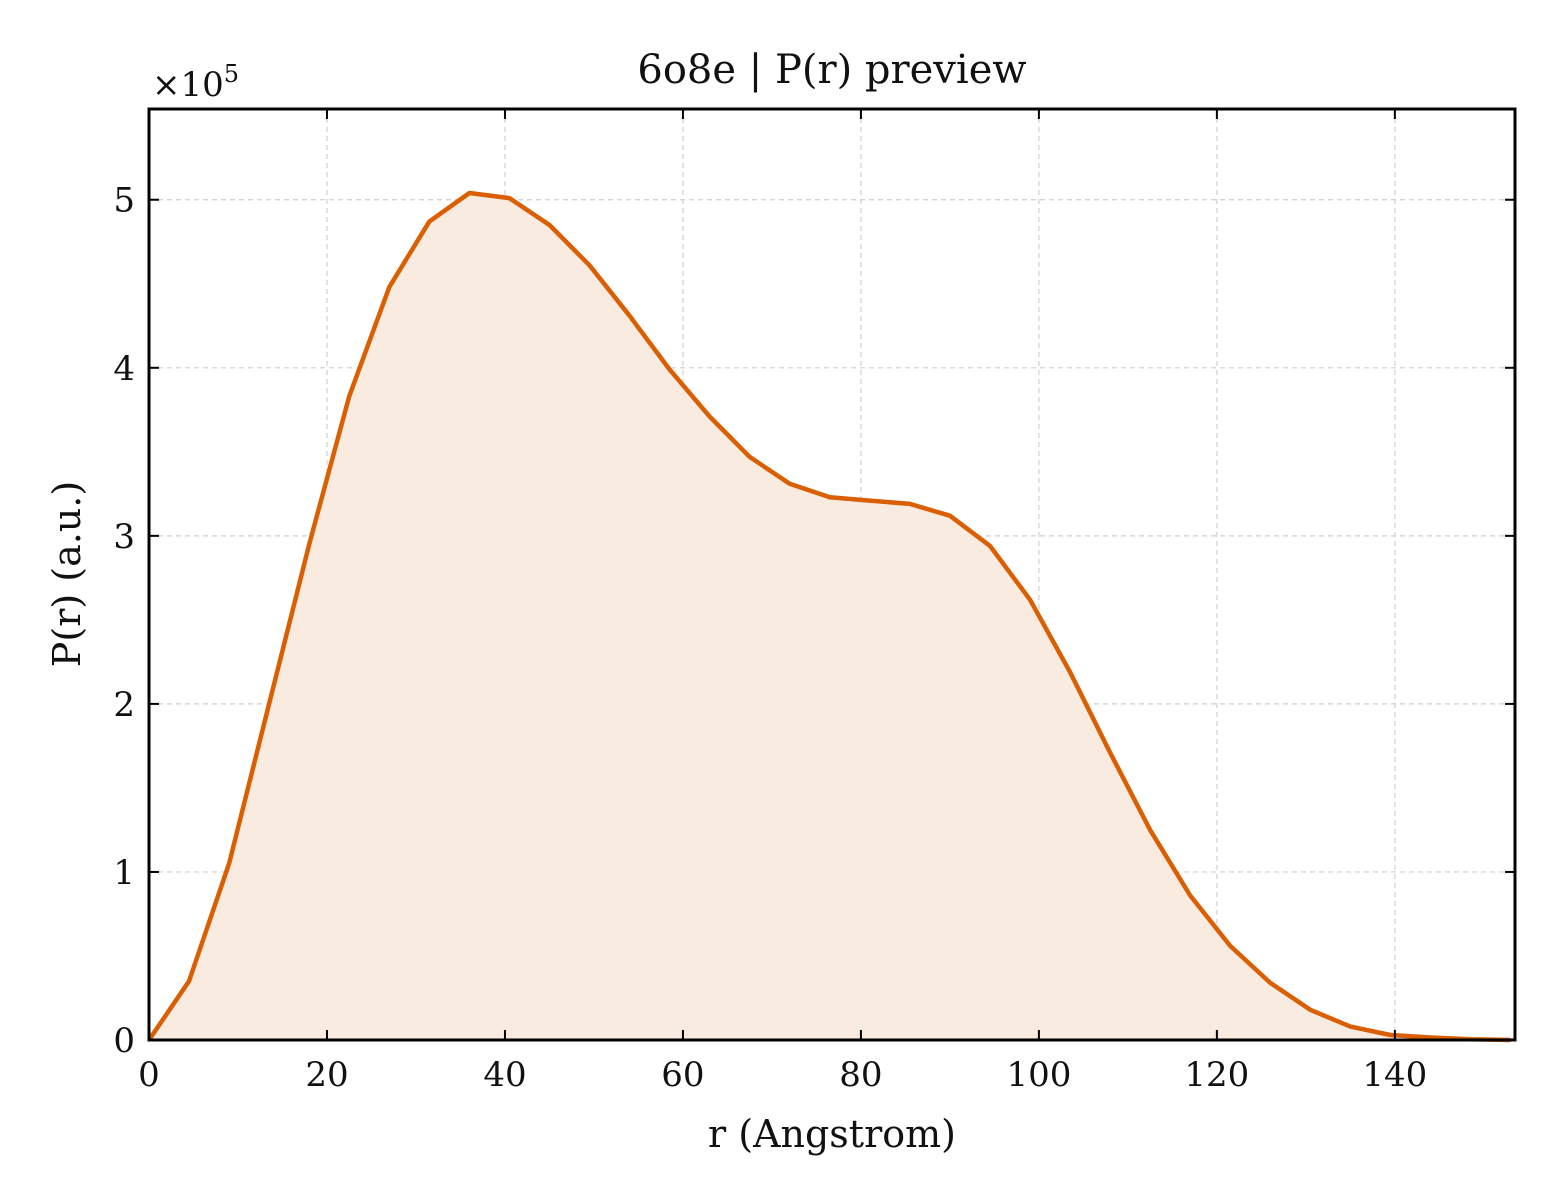  I want to click on x-tick-label: 100, so click(1038, 1075).